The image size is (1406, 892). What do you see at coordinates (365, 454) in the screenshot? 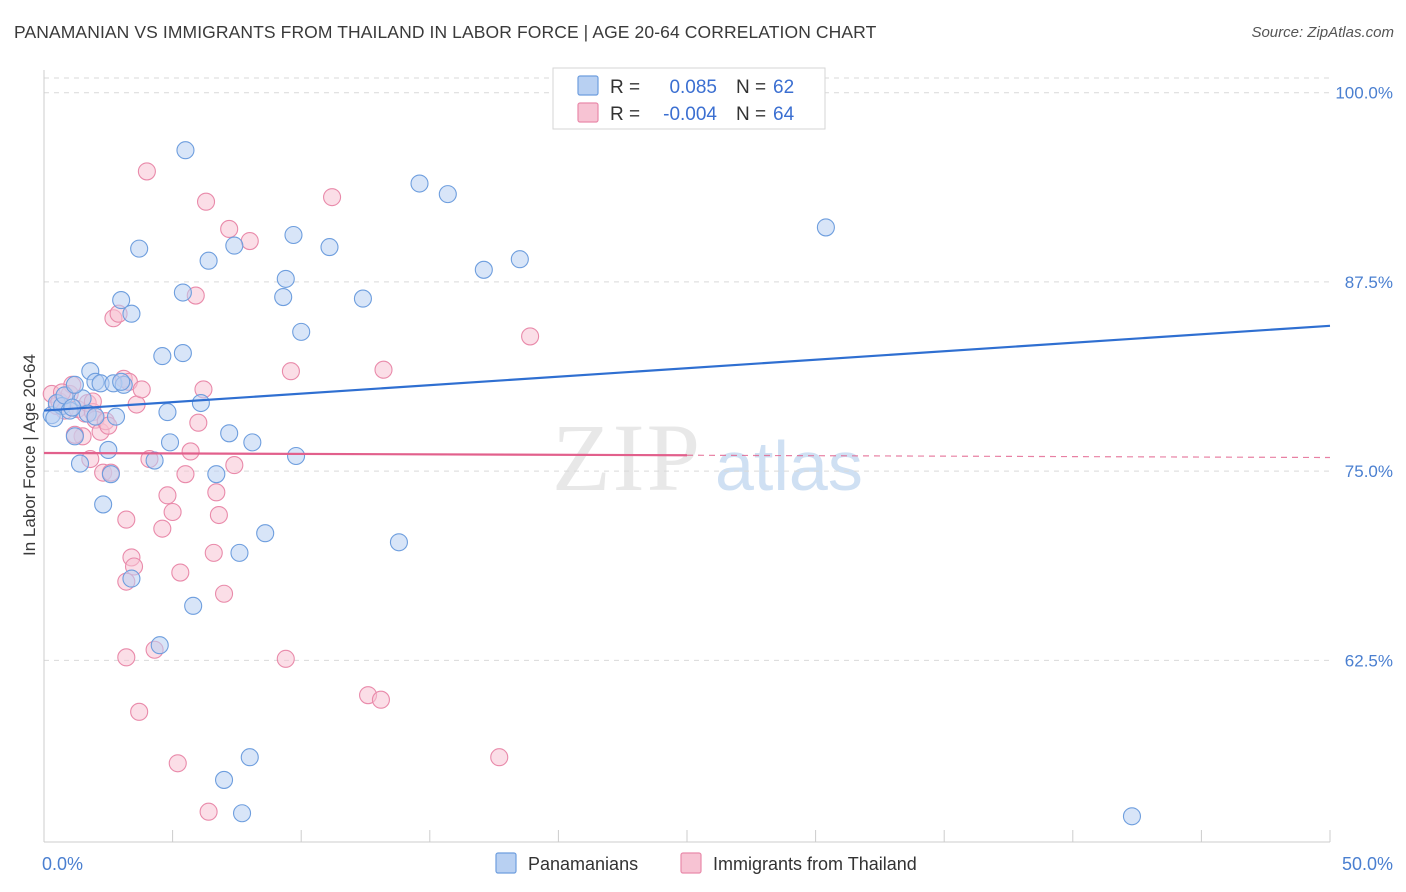
I see `thailand-trend-line` at bounding box center [365, 454].